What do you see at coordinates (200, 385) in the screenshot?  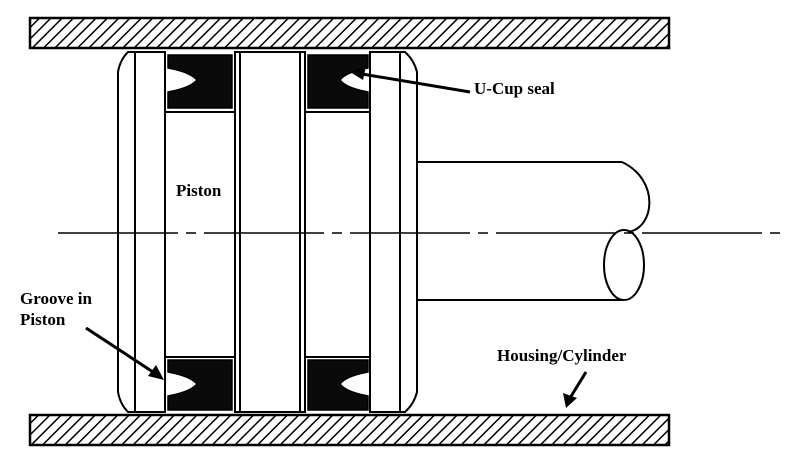 I see `u-cup-seal-bottom-left` at bounding box center [200, 385].